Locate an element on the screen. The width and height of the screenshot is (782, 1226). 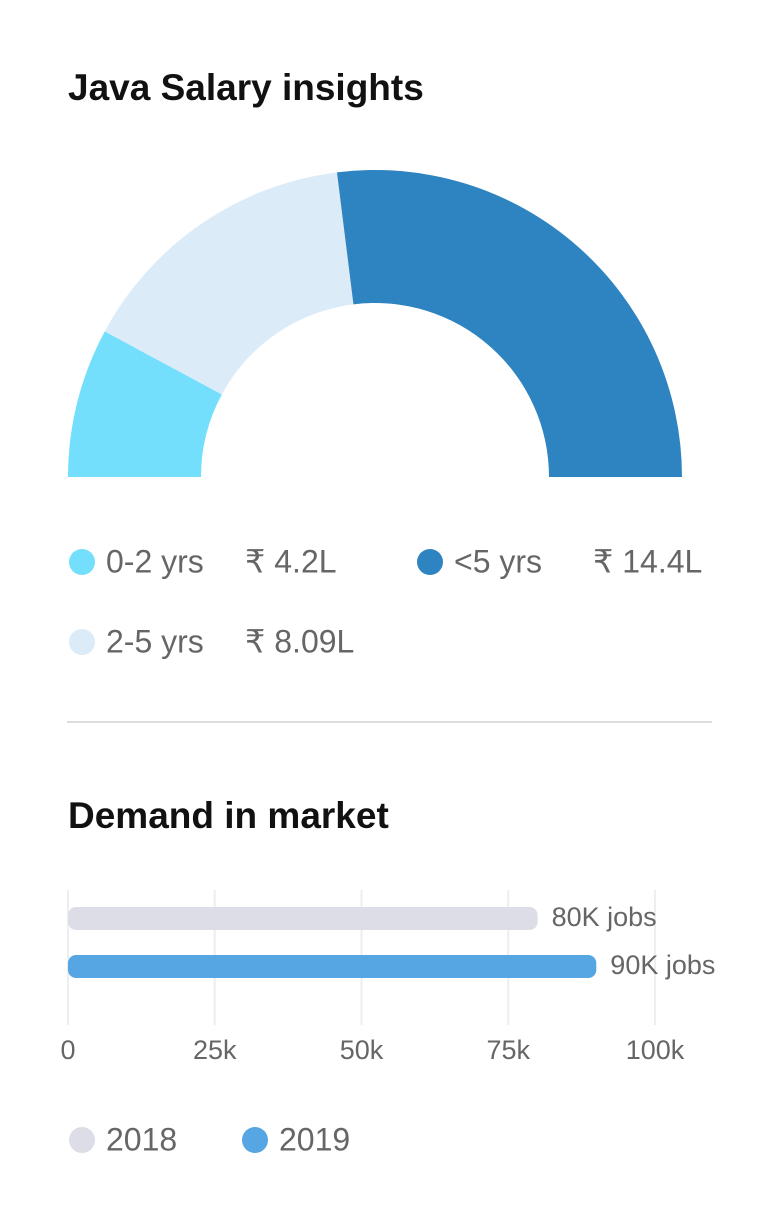
legend-value: ₹ 14.4L is located at coordinates (647, 561).